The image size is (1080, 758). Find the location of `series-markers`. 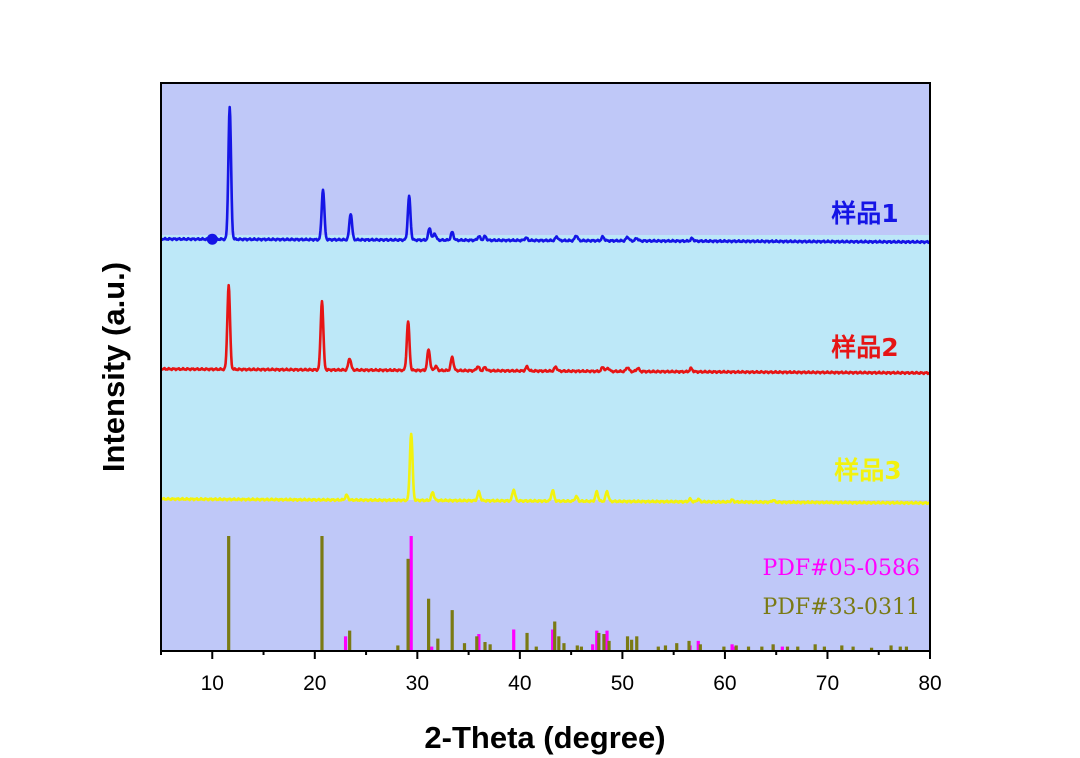

series-markers is located at coordinates (212, 239).